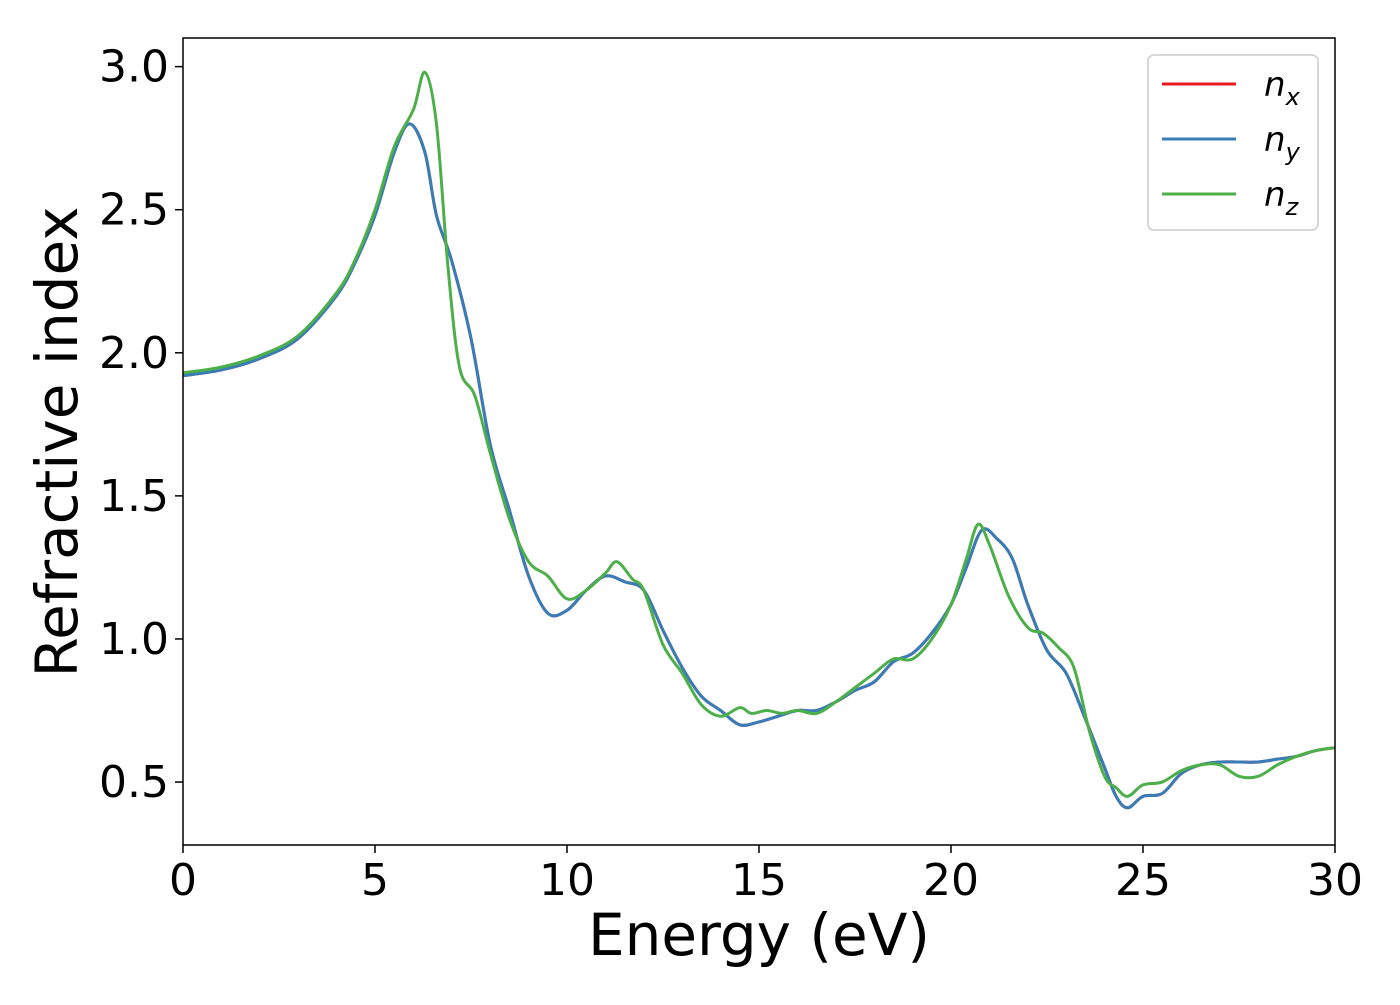 The height and width of the screenshot is (1005, 1400). I want to click on legend-frame, so click(1233, 142).